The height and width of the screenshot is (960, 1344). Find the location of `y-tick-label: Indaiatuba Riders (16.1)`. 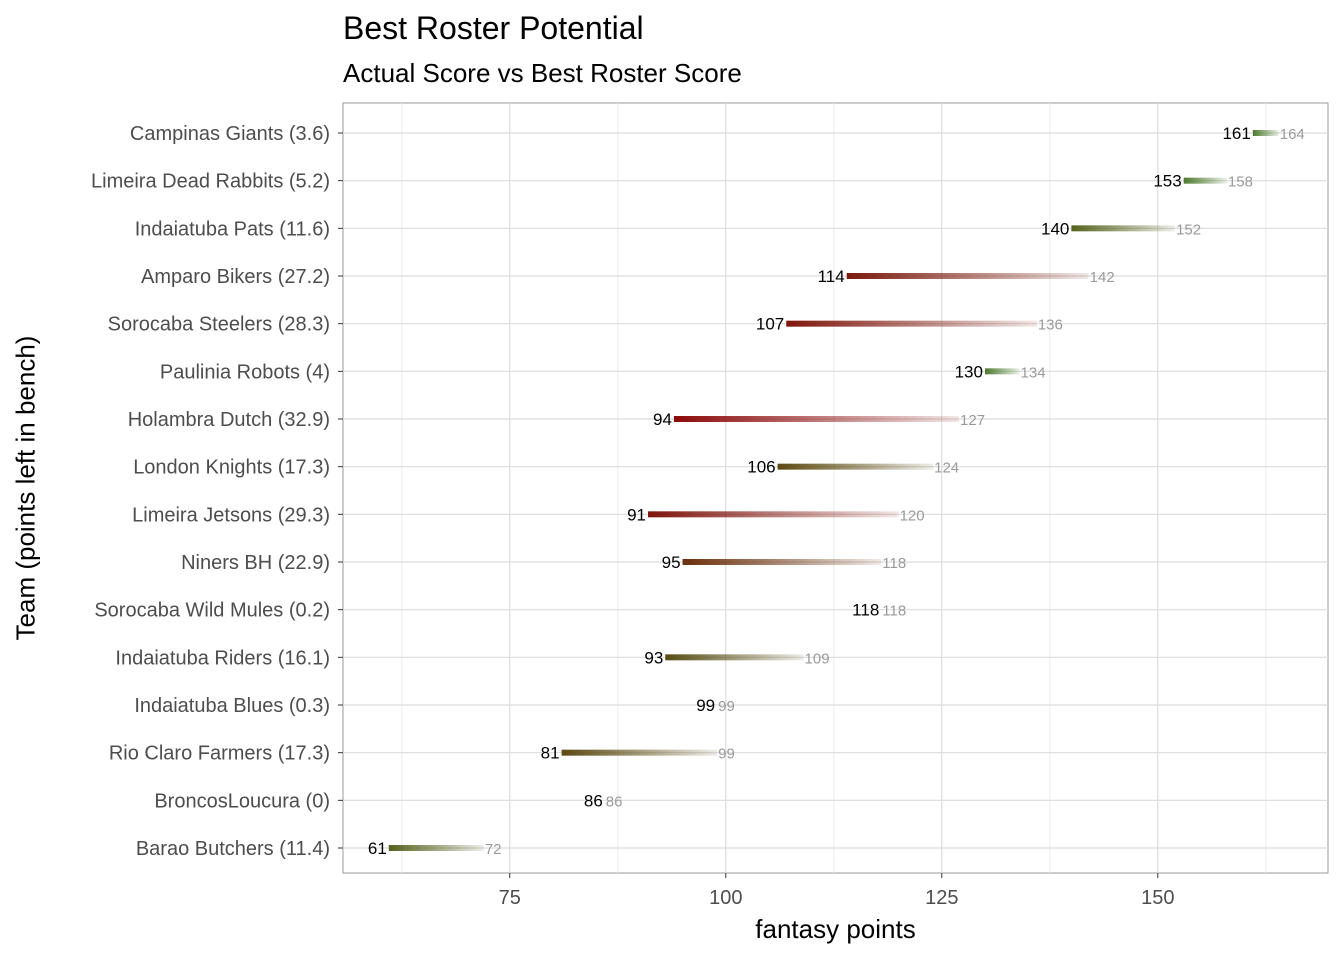

y-tick-label: Indaiatuba Riders (16.1) is located at coordinates (222, 658).